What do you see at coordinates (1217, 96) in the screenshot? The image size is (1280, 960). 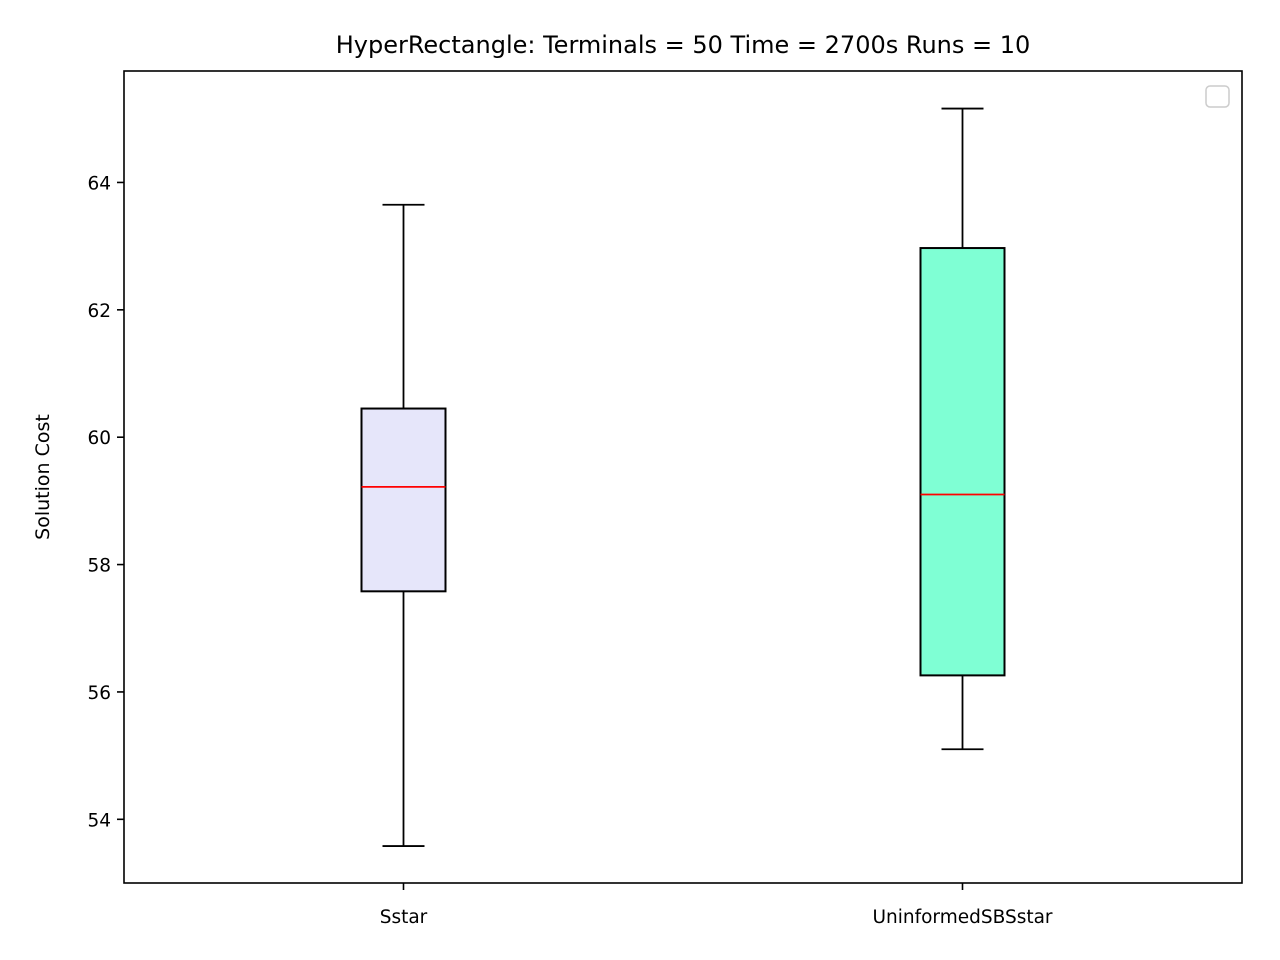 I see `legend-box` at bounding box center [1217, 96].